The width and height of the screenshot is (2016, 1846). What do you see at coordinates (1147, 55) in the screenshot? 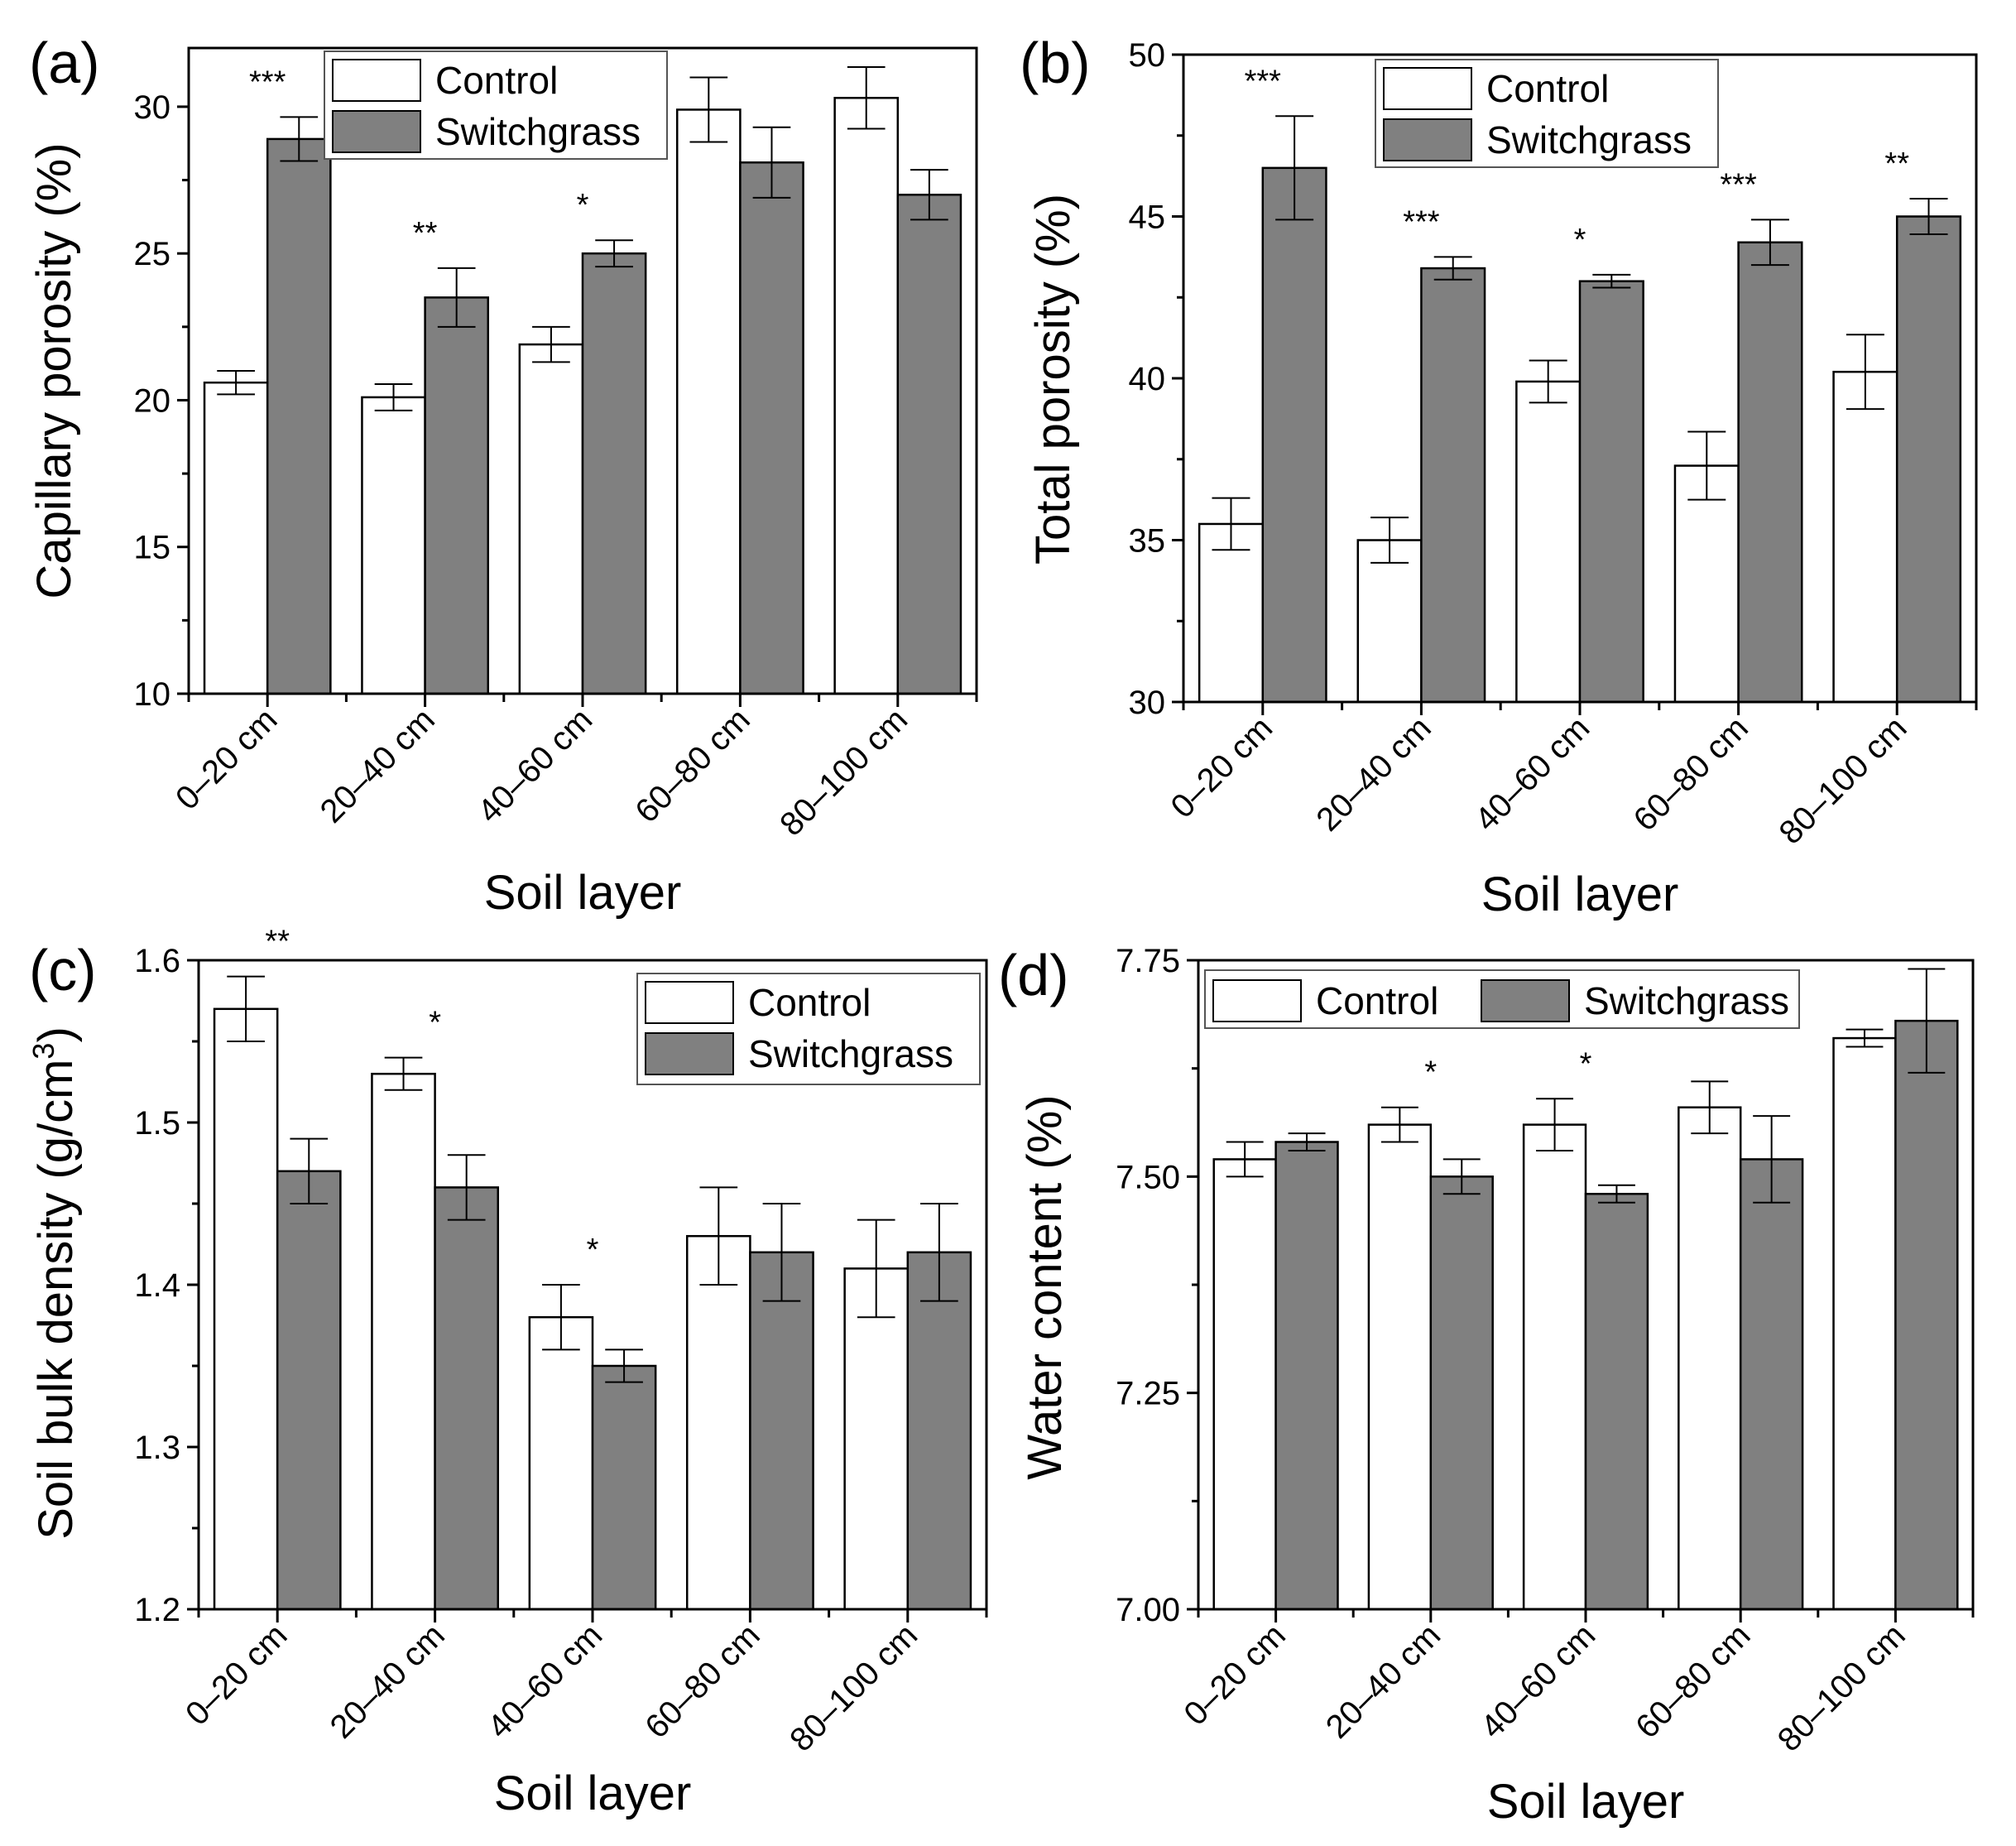
I see `y-tick-label: 50` at bounding box center [1147, 55].